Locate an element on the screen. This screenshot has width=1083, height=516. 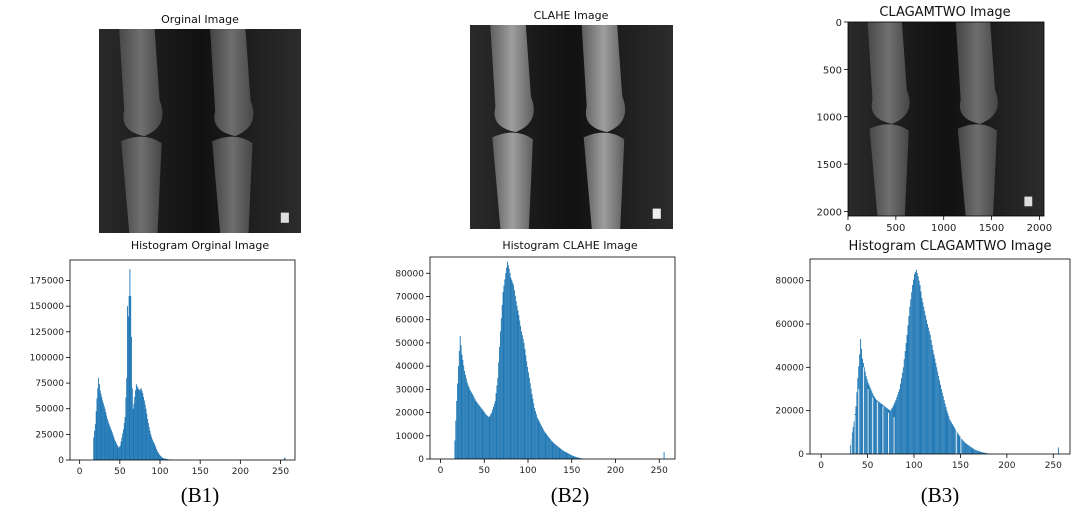
x-tick-label: 100 is located at coordinates (159, 472).